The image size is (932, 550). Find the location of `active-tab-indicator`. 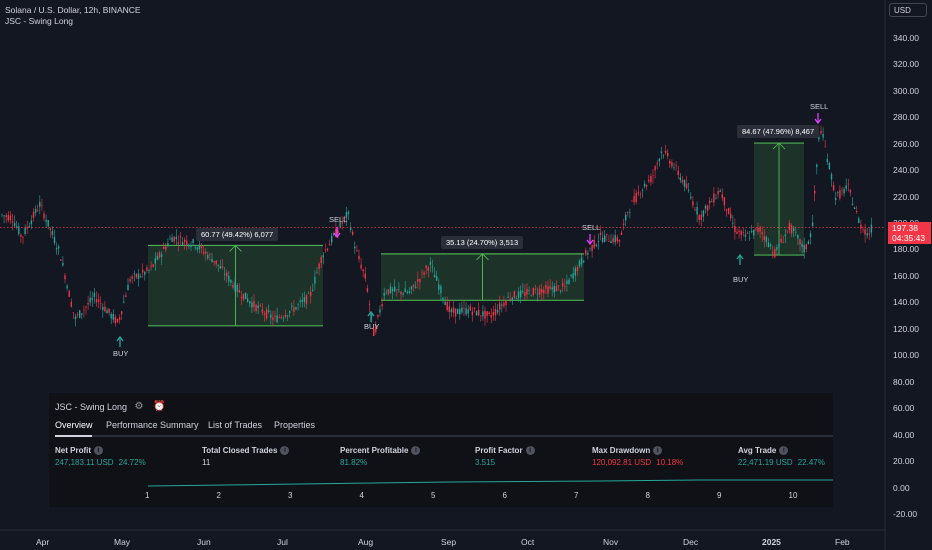

active-tab-indicator is located at coordinates (73, 436).